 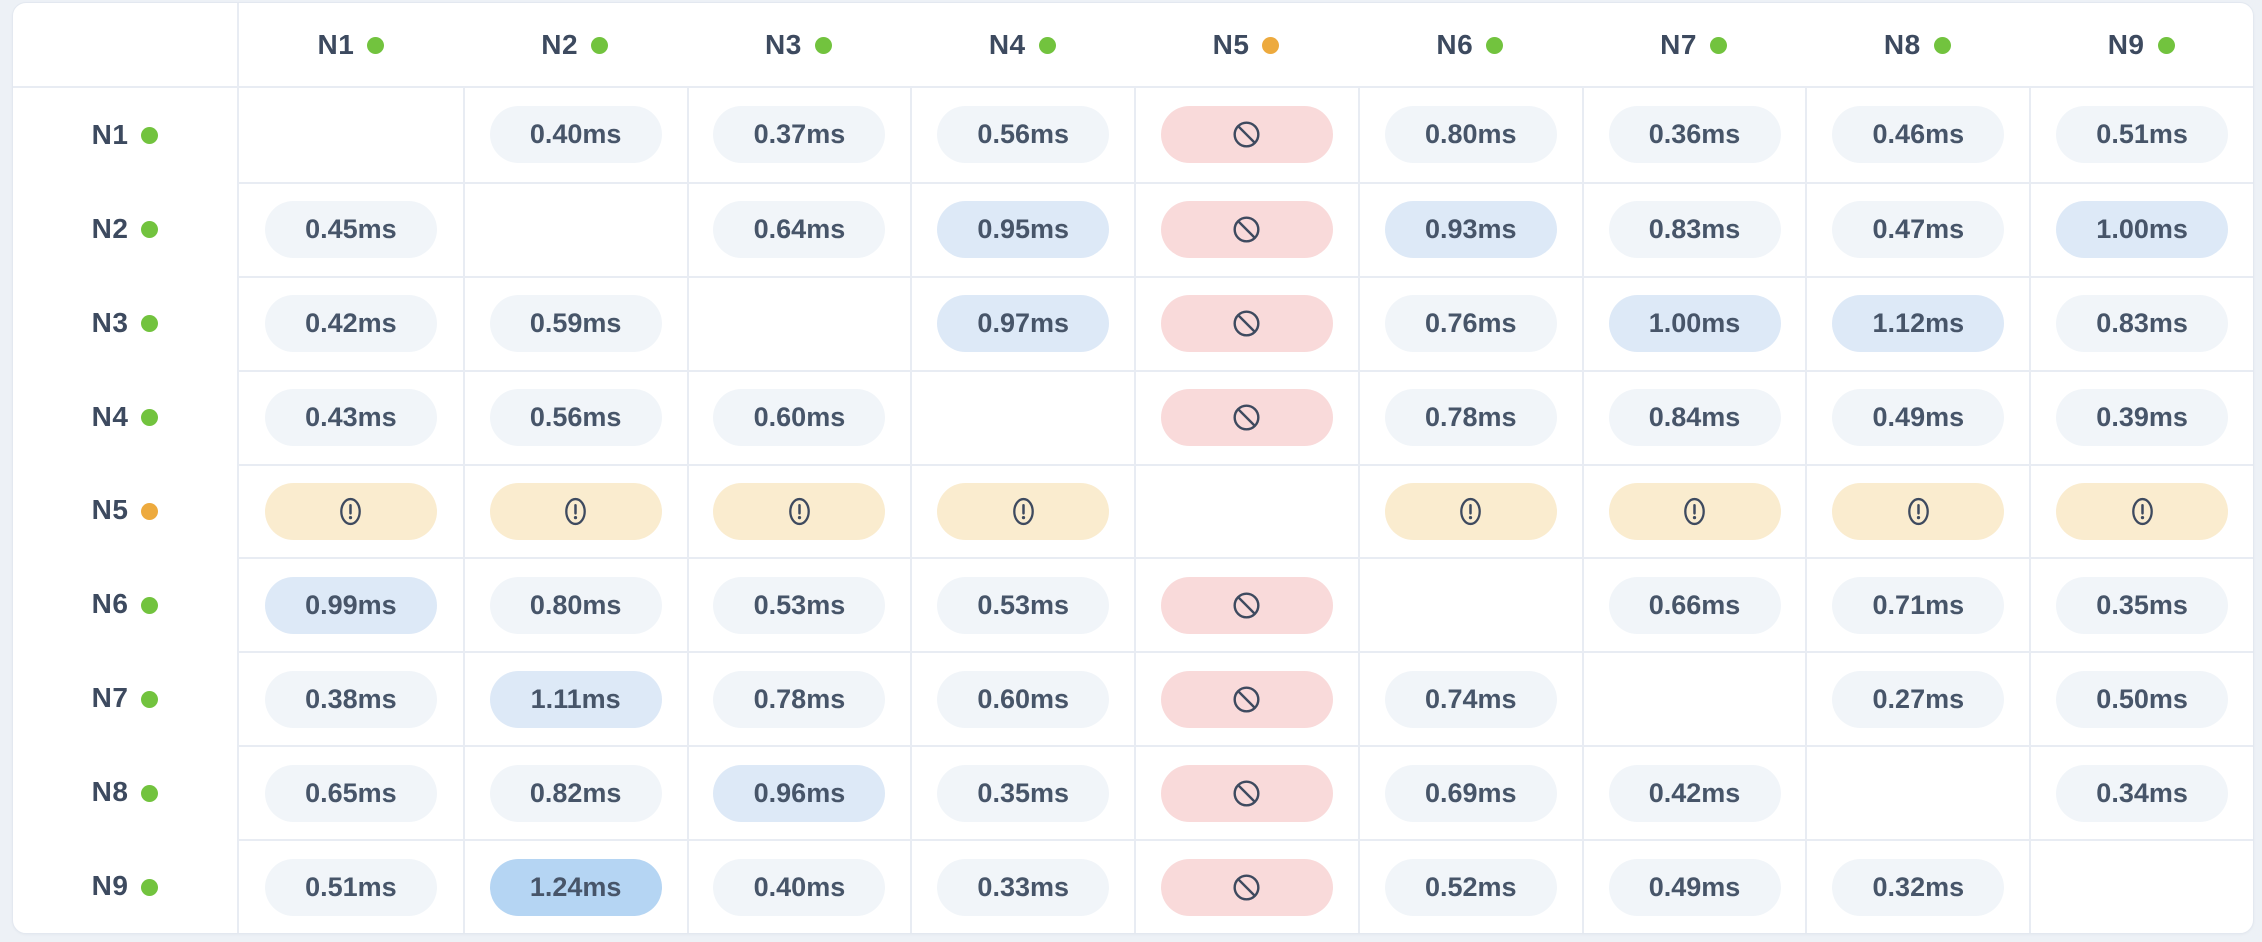 What do you see at coordinates (1918, 135) in the screenshot?
I see `latency-pill: 0.46ms` at bounding box center [1918, 135].